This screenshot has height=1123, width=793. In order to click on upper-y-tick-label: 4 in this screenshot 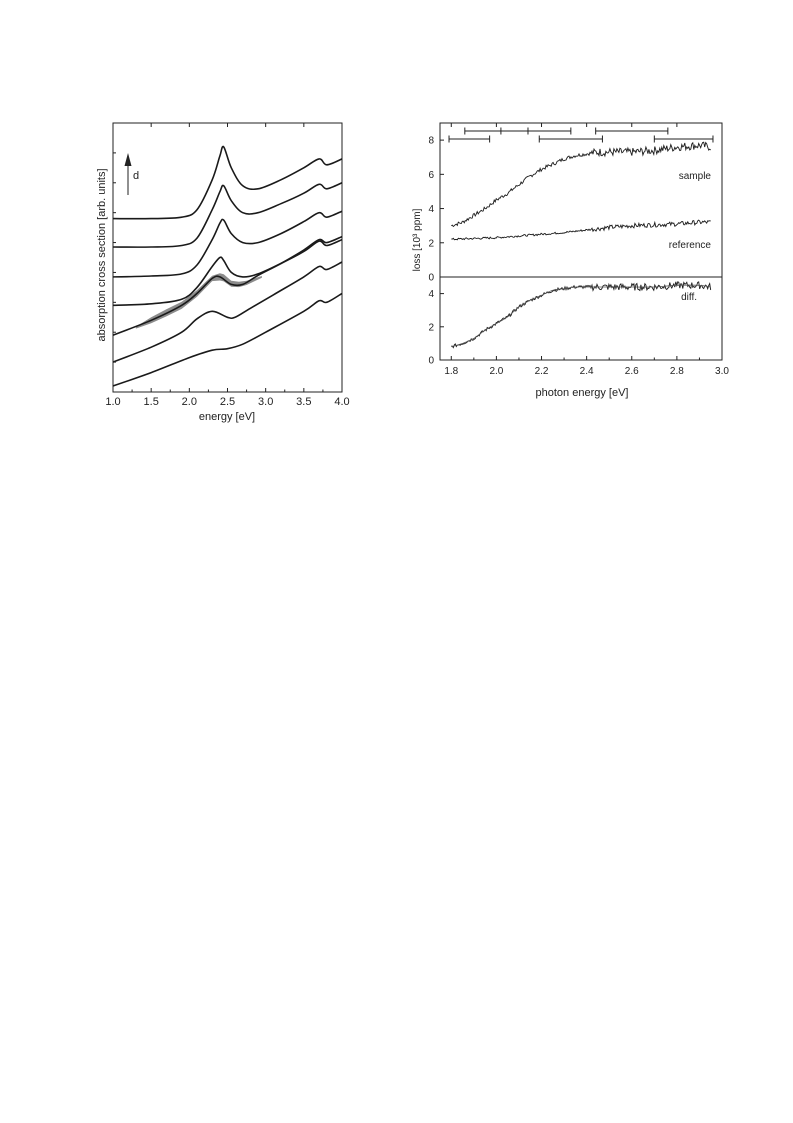, I will do `click(431, 209)`.